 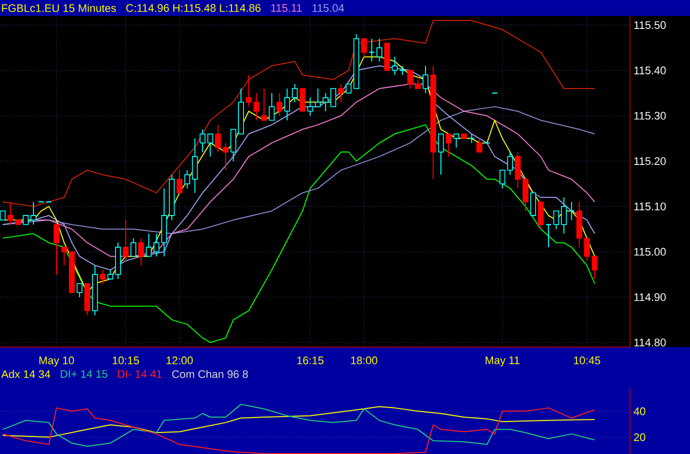 I want to click on y-tick-label: 115.50, so click(x=650, y=25).